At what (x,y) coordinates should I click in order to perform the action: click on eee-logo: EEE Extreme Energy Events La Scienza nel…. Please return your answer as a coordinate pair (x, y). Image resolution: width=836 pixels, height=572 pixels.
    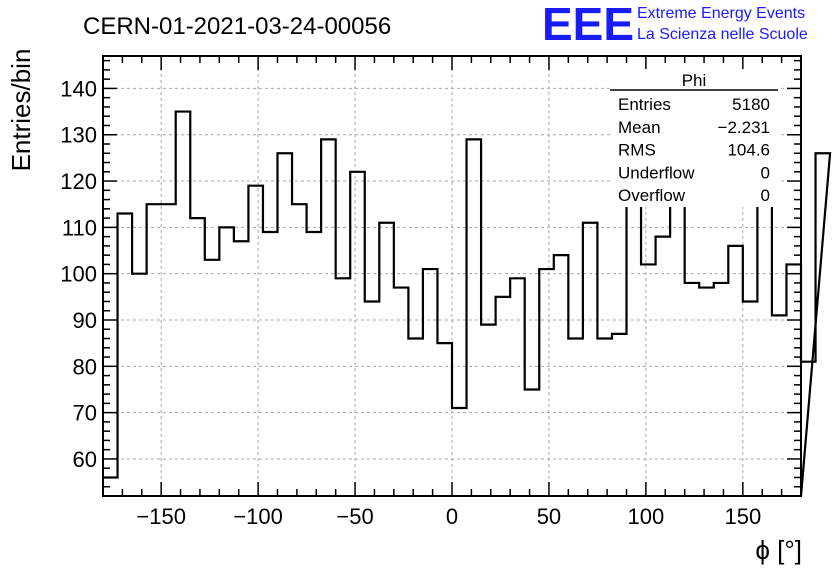
    Looking at the image, I should click on (675, 25).